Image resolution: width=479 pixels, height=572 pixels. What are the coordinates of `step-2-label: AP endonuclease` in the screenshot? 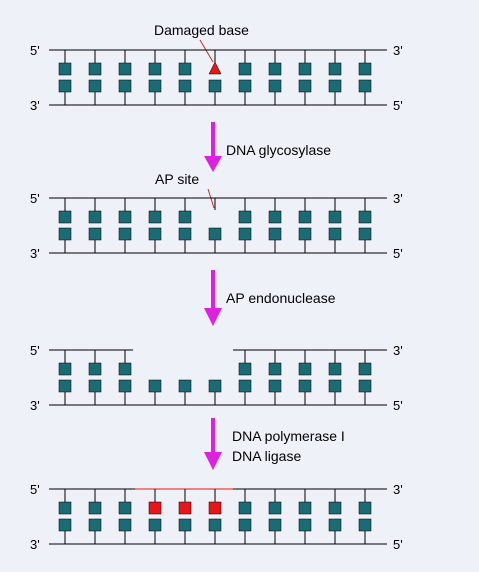 It's located at (281, 298).